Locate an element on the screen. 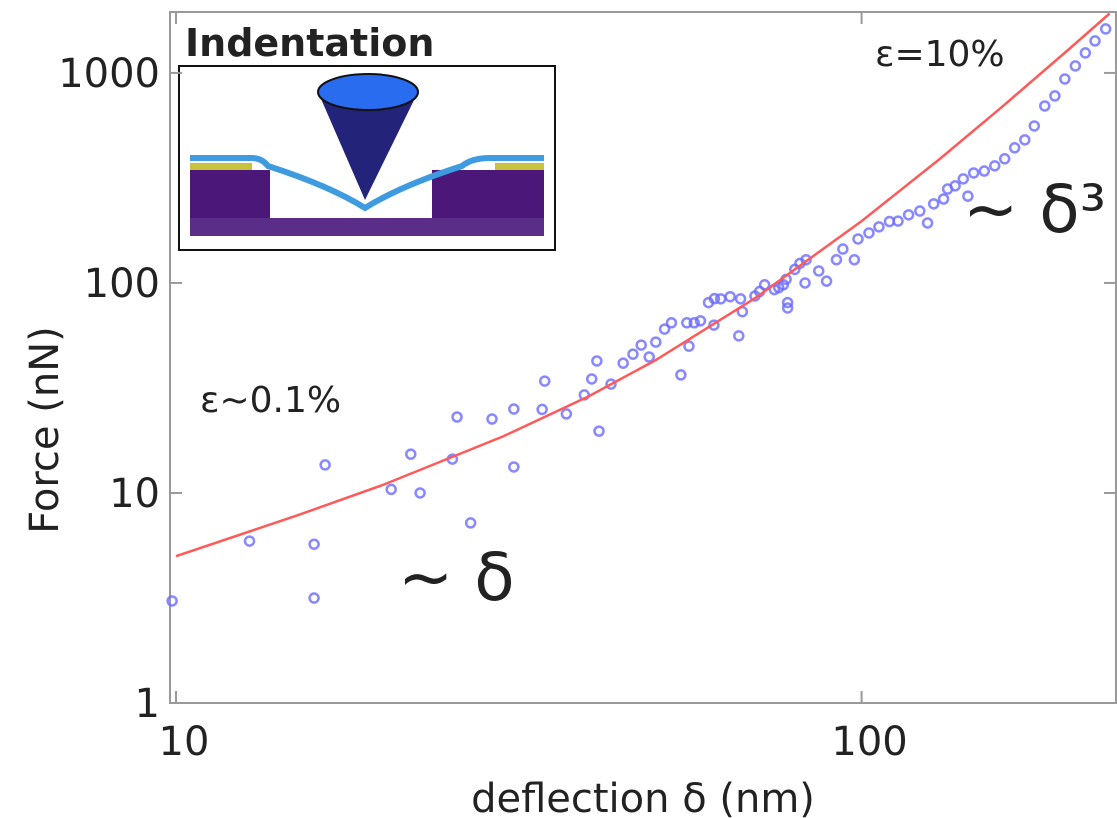  inset is located at coordinates (367, 158).